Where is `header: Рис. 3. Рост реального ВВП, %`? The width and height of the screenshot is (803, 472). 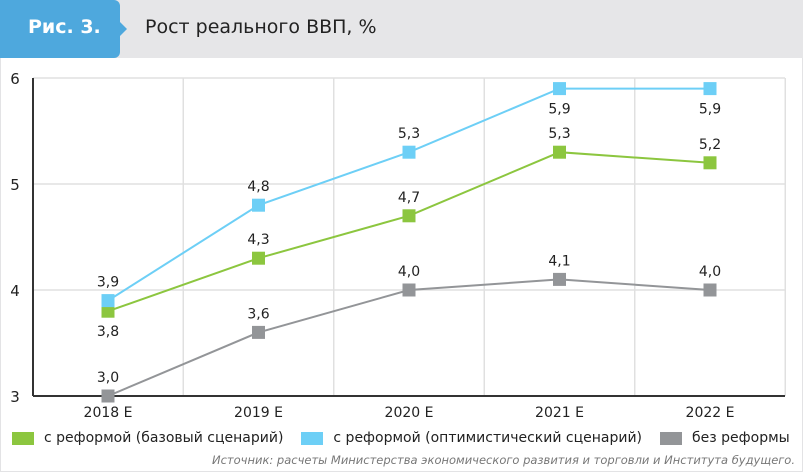
header: Рис. 3. Рост реального ВВП, % is located at coordinates (401, 29).